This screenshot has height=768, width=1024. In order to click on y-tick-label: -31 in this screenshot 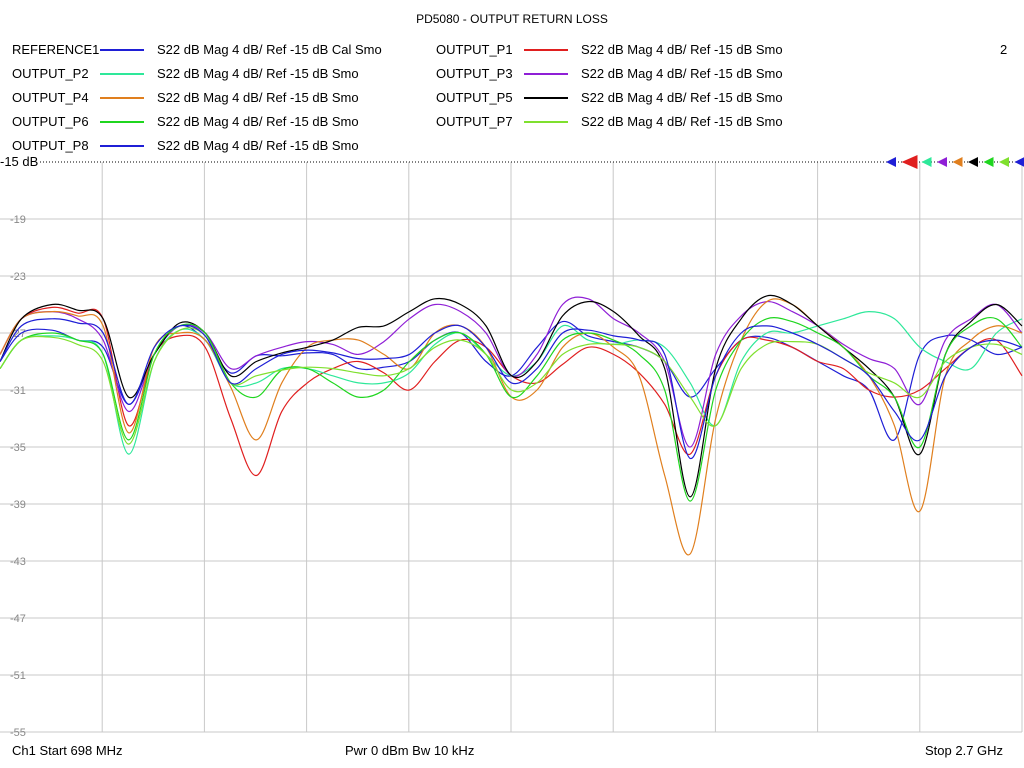, I will do `click(18, 391)`.